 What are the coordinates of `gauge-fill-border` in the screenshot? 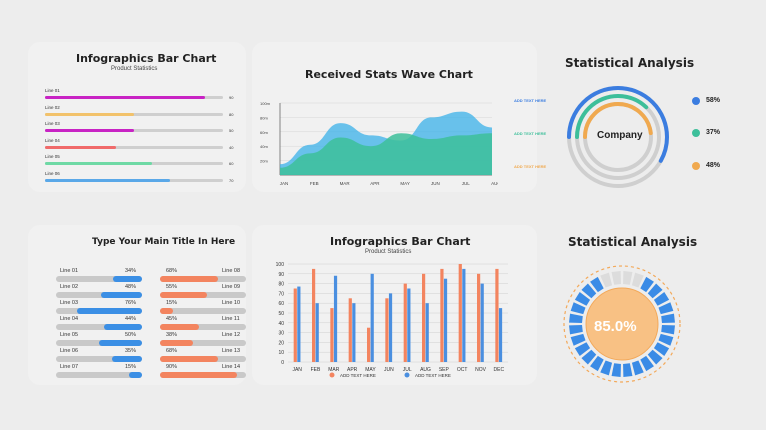 It's located at (622, 324).